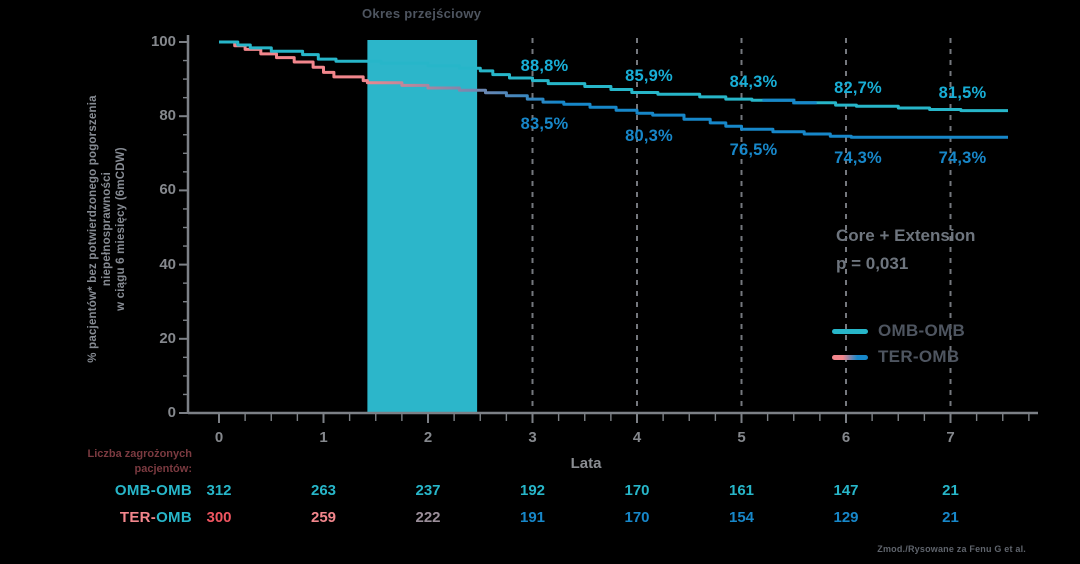  Describe the element at coordinates (532, 437) in the screenshot. I see `x-tick-label-3: 3` at that location.